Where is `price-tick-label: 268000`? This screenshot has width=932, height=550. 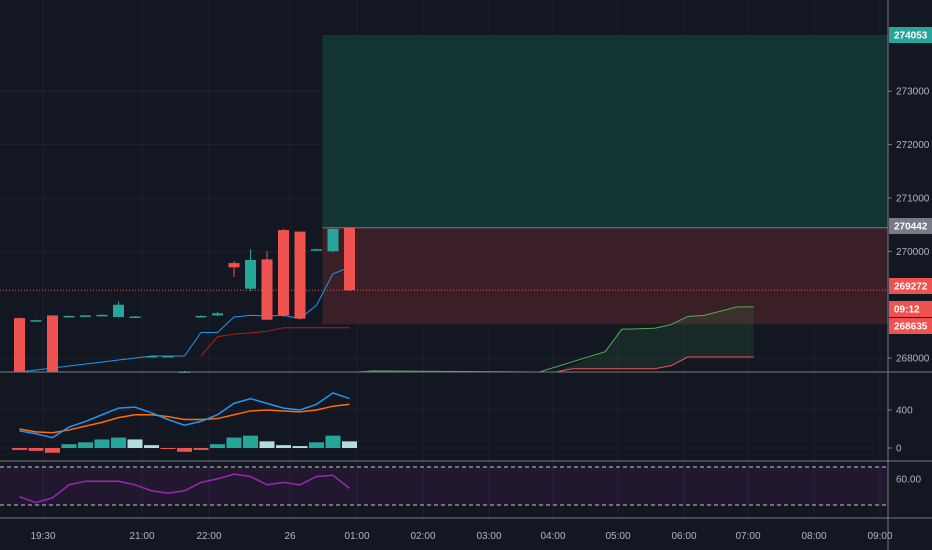
price-tick-label: 268000 is located at coordinates (913, 359).